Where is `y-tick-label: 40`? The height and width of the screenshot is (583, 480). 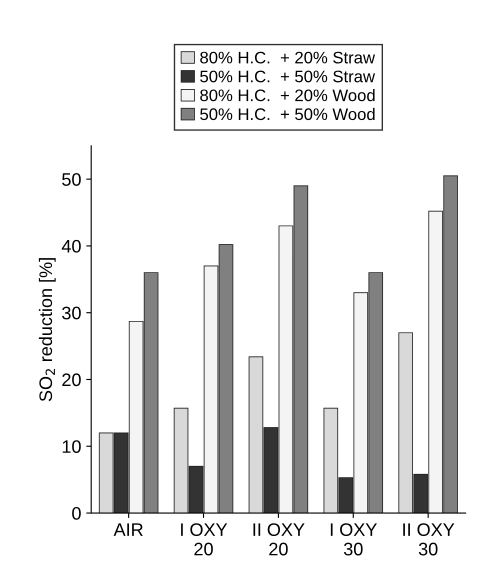
y-tick-label: 40 is located at coordinates (71, 246).